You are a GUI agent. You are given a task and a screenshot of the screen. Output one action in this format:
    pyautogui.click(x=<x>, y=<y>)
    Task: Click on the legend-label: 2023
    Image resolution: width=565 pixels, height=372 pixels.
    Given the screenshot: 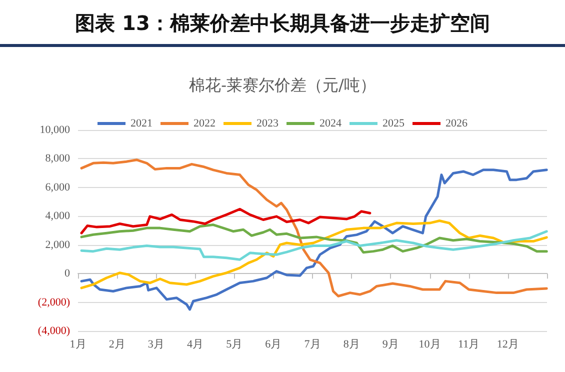 What is the action you would take?
    pyautogui.click(x=267, y=124)
    